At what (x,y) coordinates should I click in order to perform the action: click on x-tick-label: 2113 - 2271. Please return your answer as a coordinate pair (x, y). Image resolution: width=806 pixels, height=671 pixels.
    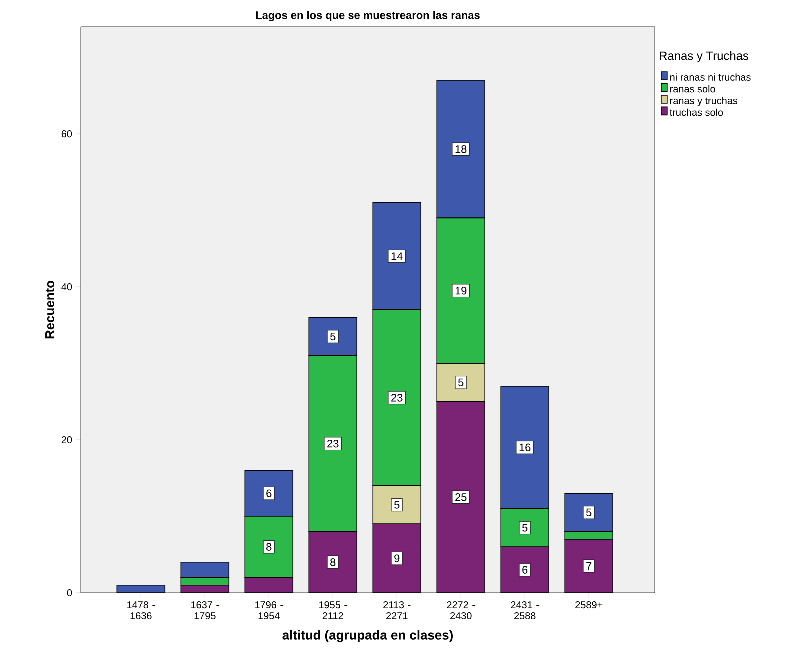
    Looking at the image, I should click on (397, 611).